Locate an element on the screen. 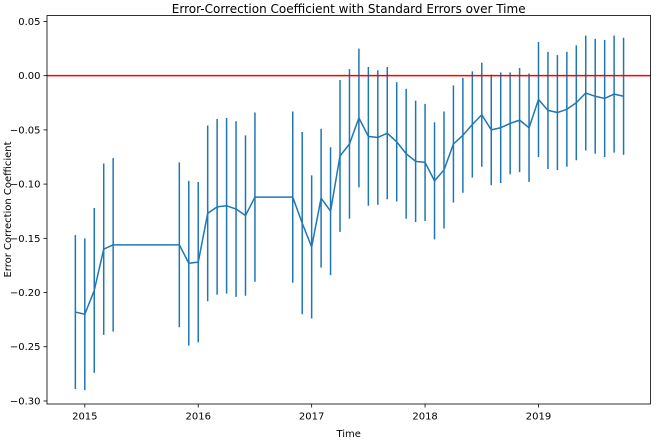 The height and width of the screenshot is (441, 657). y-tick-label: −0.15 is located at coordinates (25, 239).